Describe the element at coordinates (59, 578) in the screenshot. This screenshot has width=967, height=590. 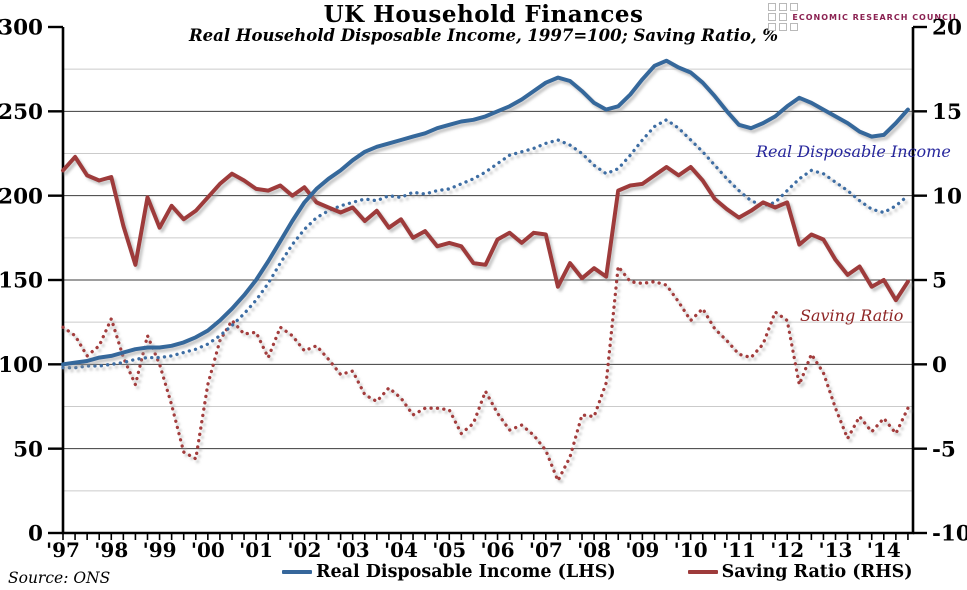
I see `source-note: Source: ONS` at that location.